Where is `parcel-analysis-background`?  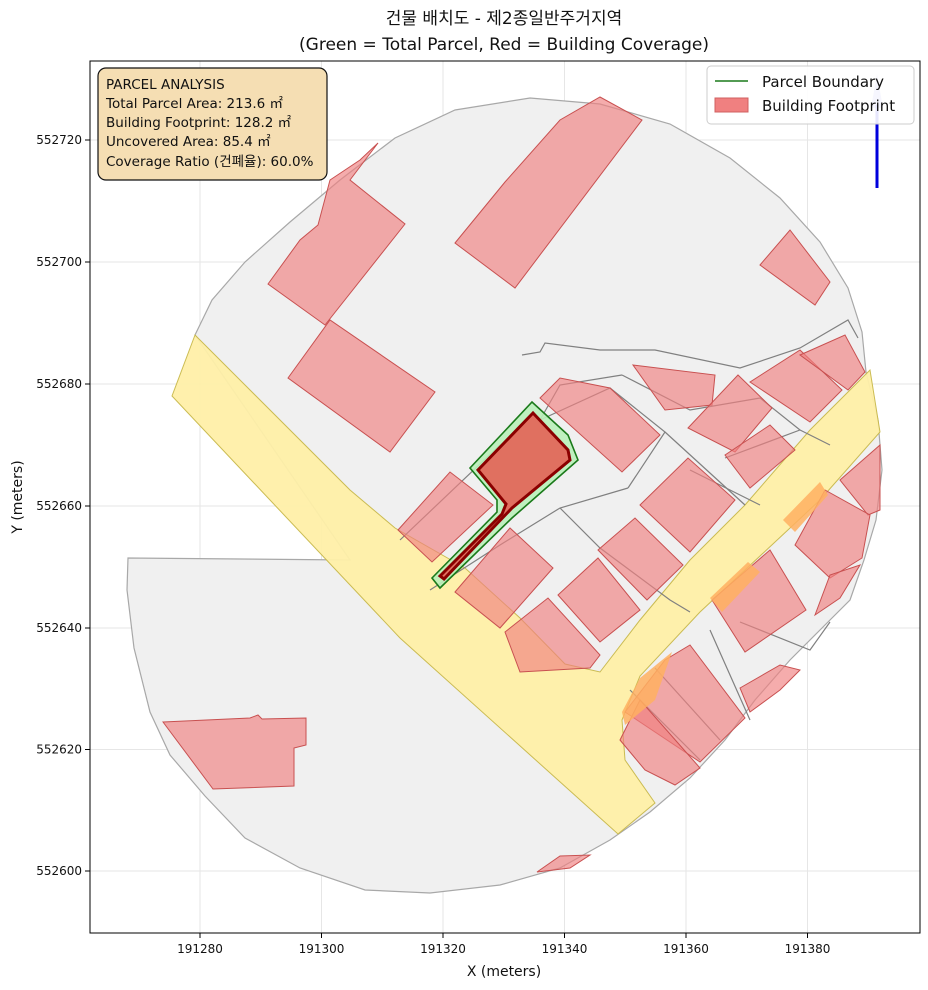
parcel-analysis-background is located at coordinates (212, 124).